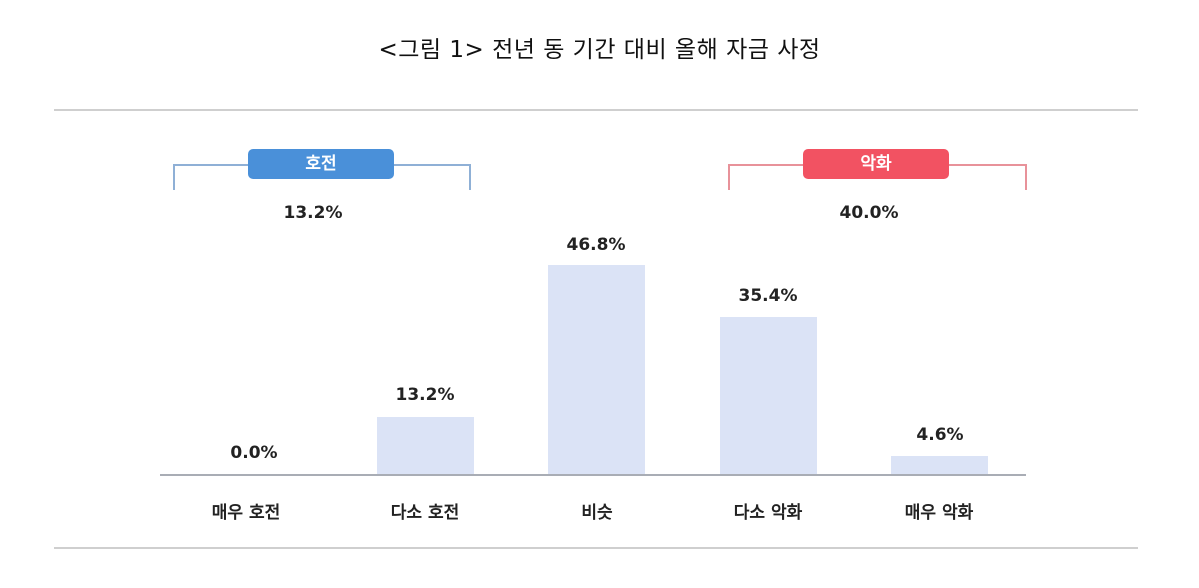 This screenshot has width=1199, height=588. Describe the element at coordinates (321, 164) in the screenshot. I see `improve-badge: 호전` at that location.